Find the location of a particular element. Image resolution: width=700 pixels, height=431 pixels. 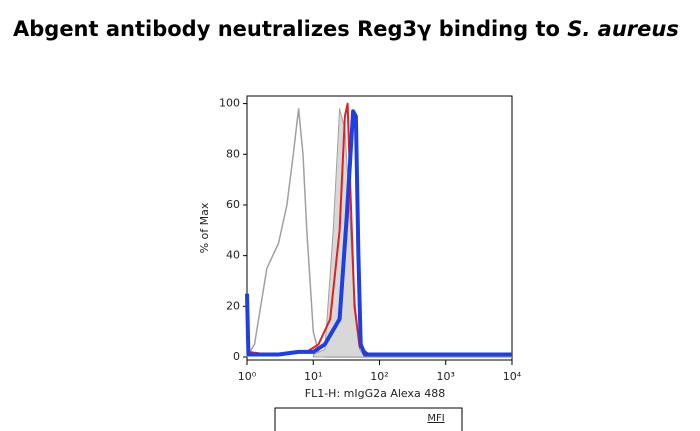

x-tick-label: 10² is located at coordinates (379, 376).